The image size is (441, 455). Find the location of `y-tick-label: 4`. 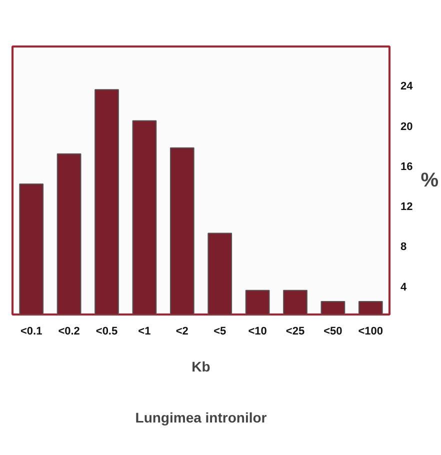

y-tick-label: 4 is located at coordinates (404, 287).